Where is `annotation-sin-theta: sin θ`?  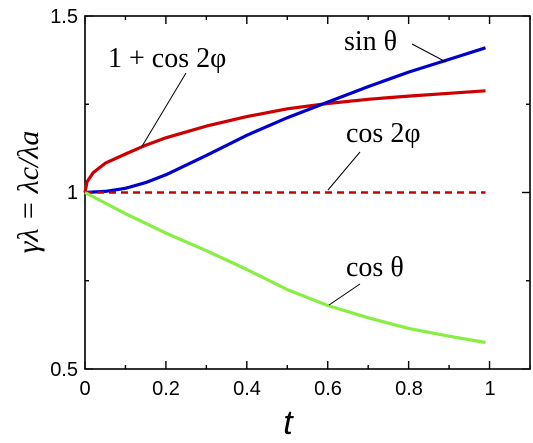 annotation-sin-theta: sin θ is located at coordinates (370, 41).